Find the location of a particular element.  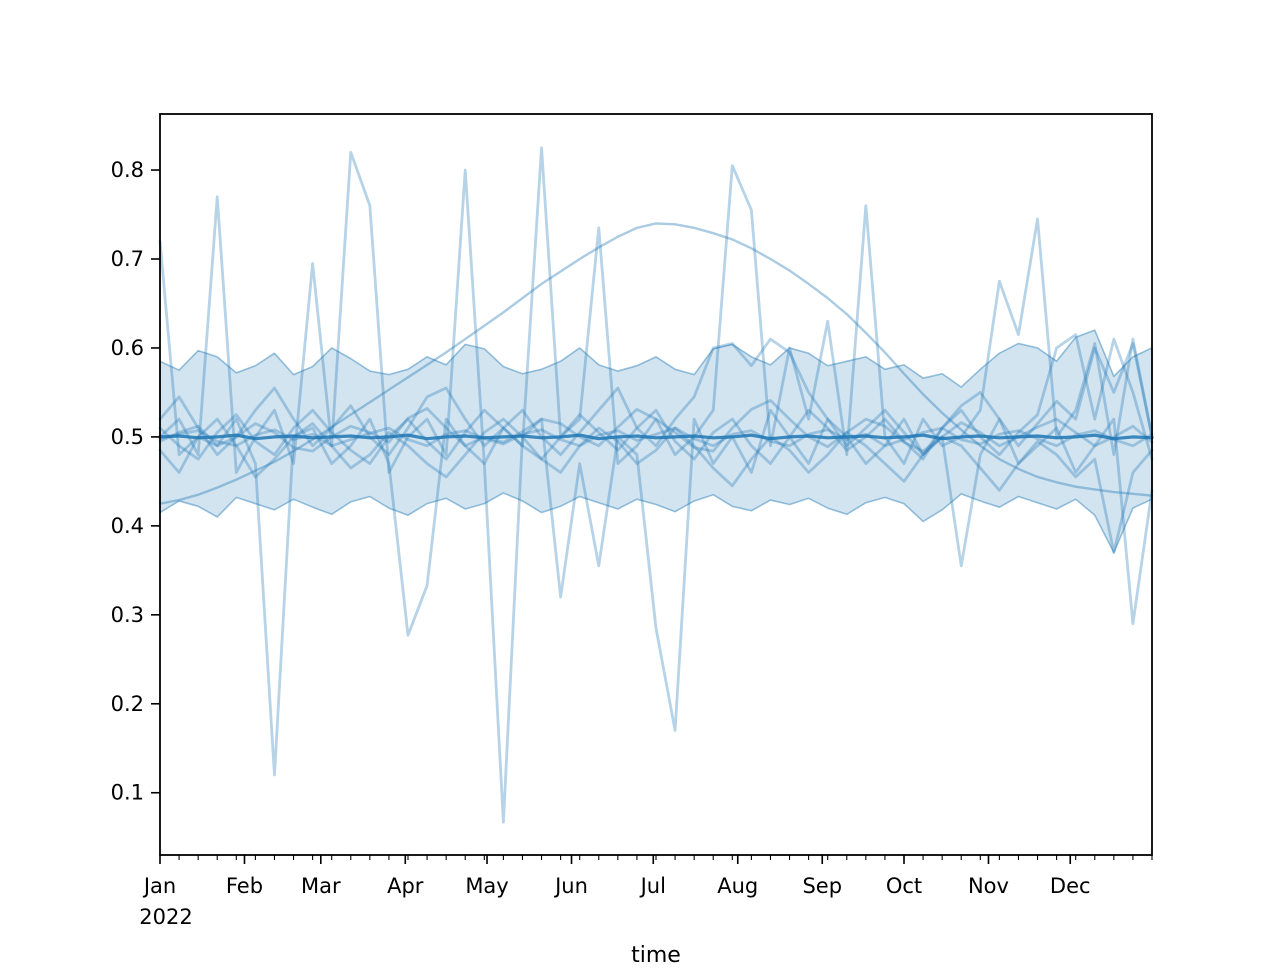

x-tick-label: Nov is located at coordinates (988, 886).